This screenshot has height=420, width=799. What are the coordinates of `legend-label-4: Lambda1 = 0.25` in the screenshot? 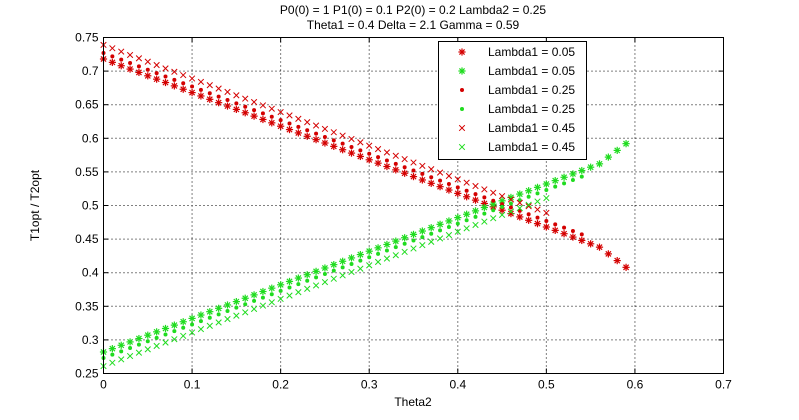 It's located at (531, 109).